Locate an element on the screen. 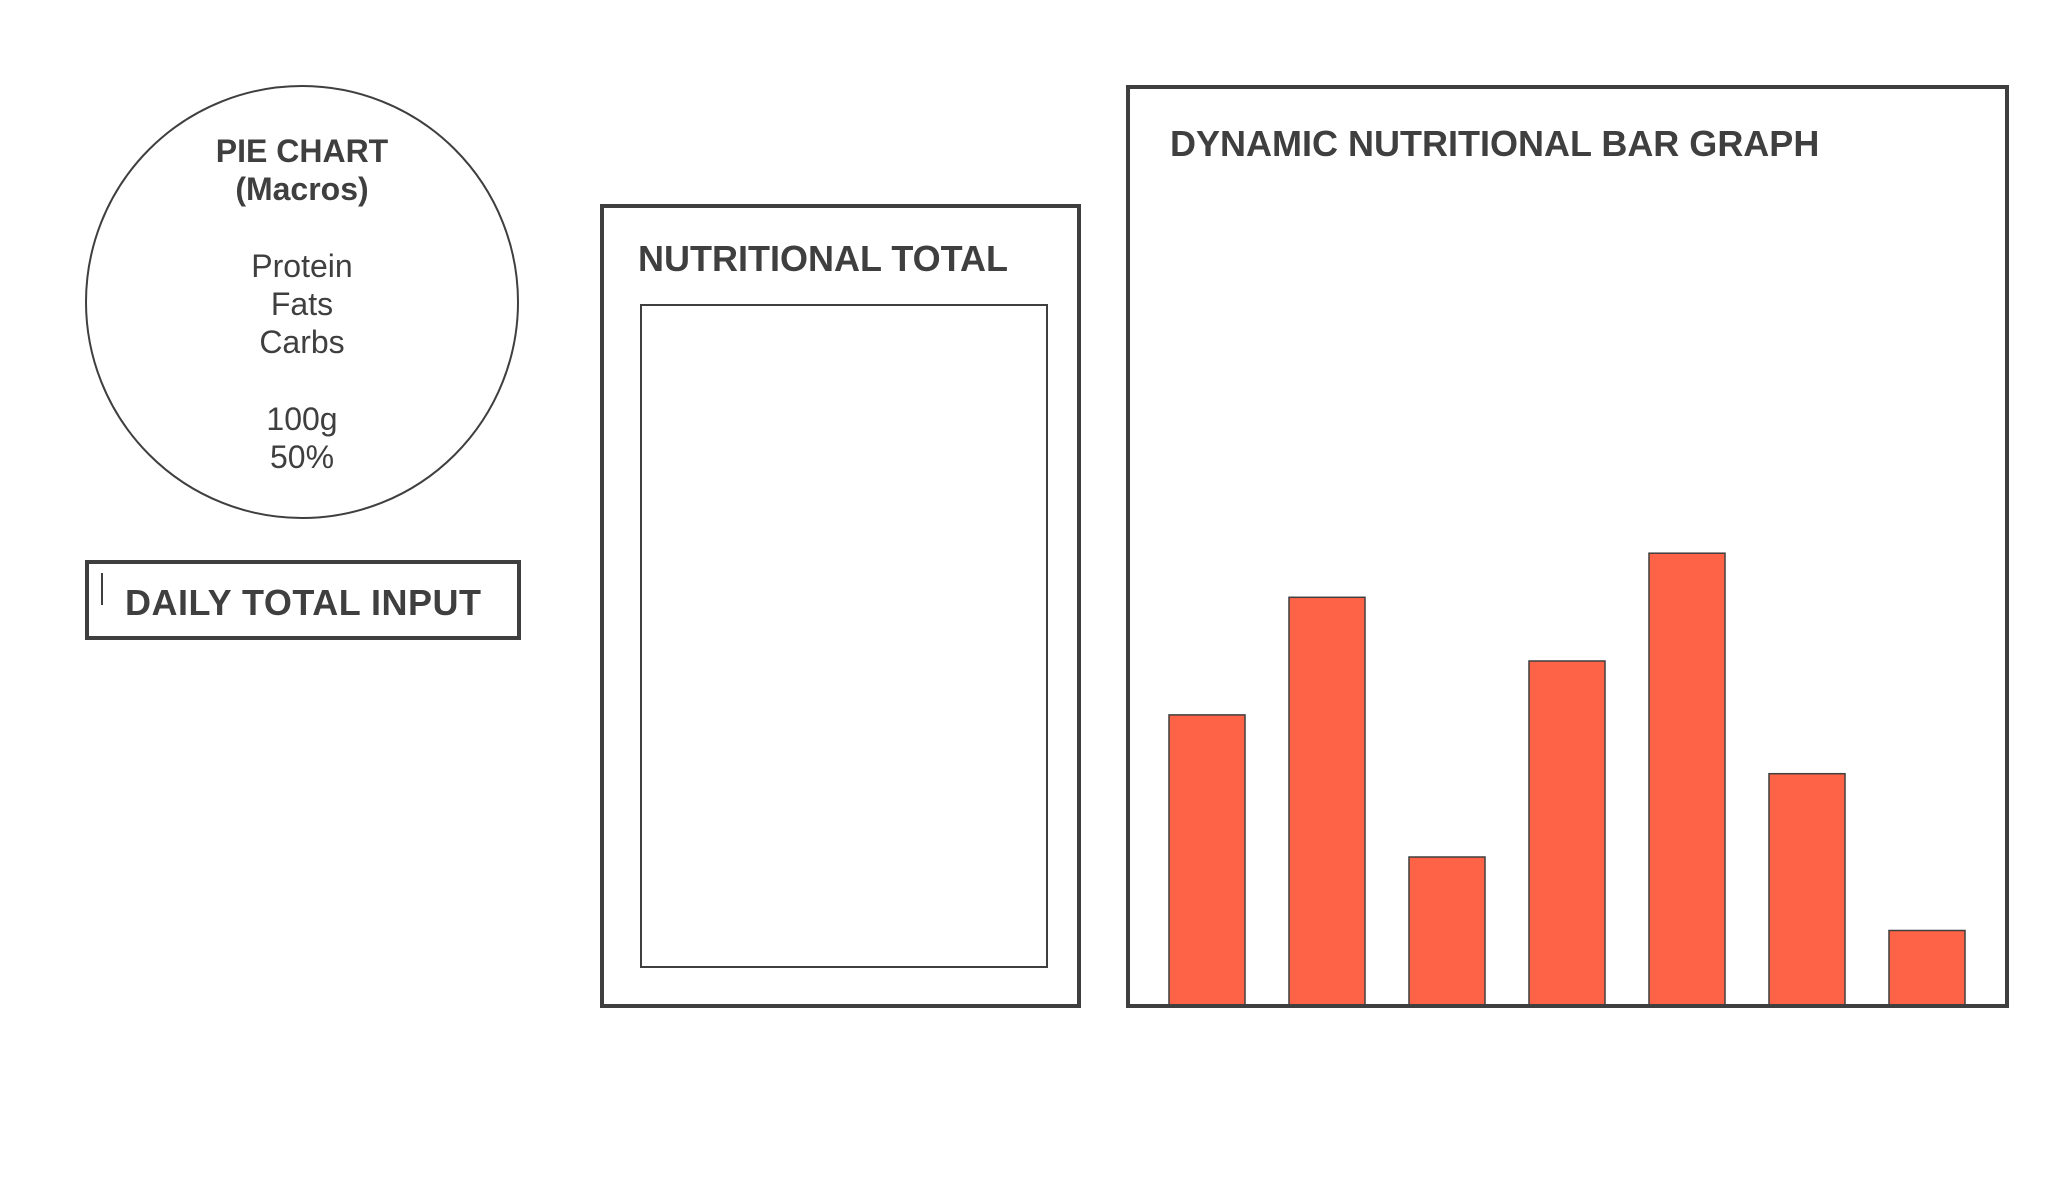  macro-percent: 50% is located at coordinates (302, 457).